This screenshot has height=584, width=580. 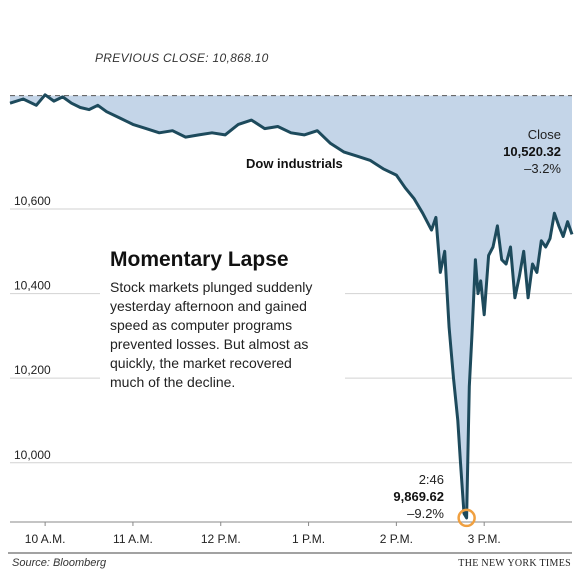 What do you see at coordinates (32, 328) in the screenshot?
I see `y-axis-ticks: 10,000 10,200 10,400 10,600` at bounding box center [32, 328].